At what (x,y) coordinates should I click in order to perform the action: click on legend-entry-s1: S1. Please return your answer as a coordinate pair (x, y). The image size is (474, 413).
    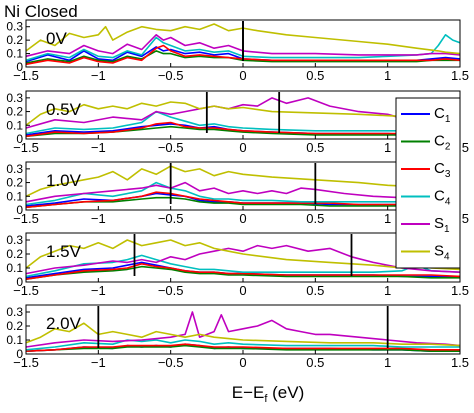
    Looking at the image, I should click on (425, 225).